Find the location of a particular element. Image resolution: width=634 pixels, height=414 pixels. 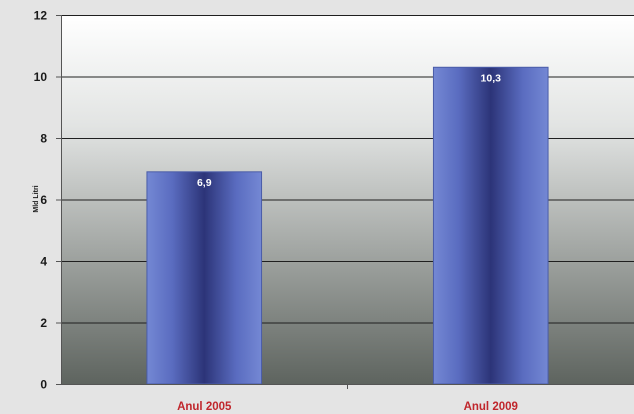

category-label-1: Anul 2005 is located at coordinates (204, 407).